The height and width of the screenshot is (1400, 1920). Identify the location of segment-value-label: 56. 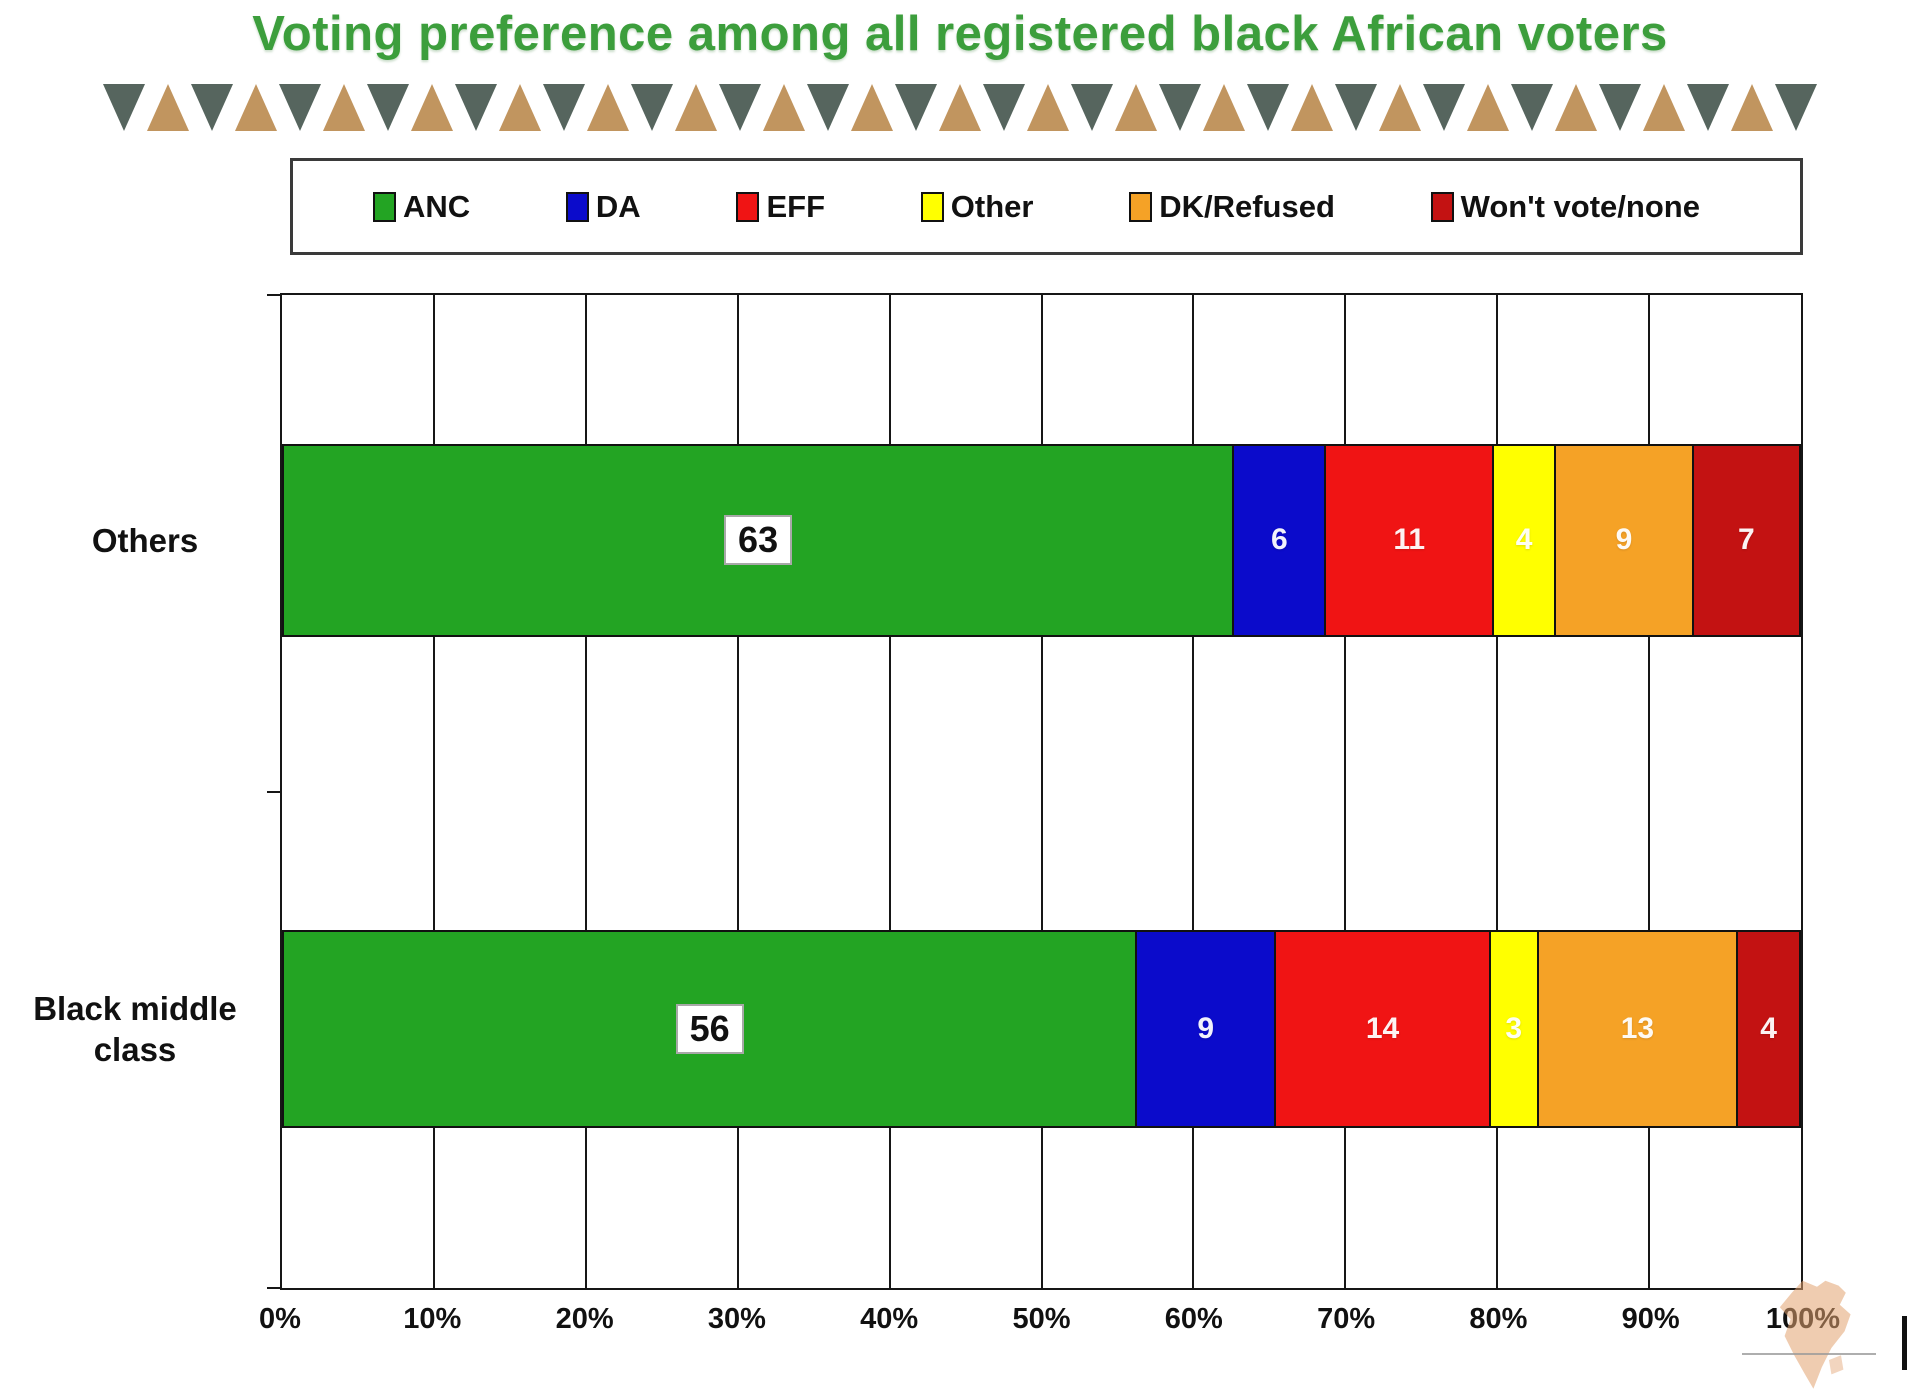
(709, 1028).